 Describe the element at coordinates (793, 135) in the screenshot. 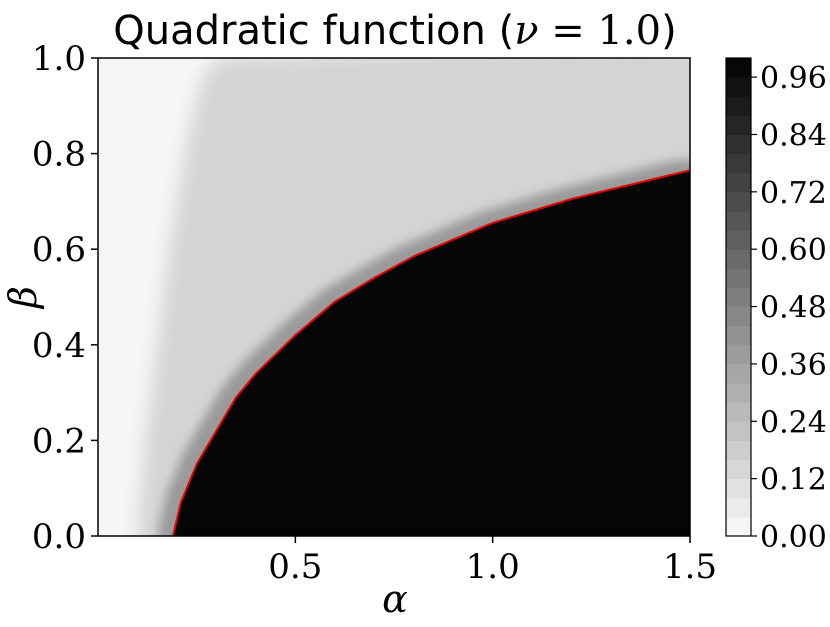

I see `colorbar-tick-label: 0.84` at that location.